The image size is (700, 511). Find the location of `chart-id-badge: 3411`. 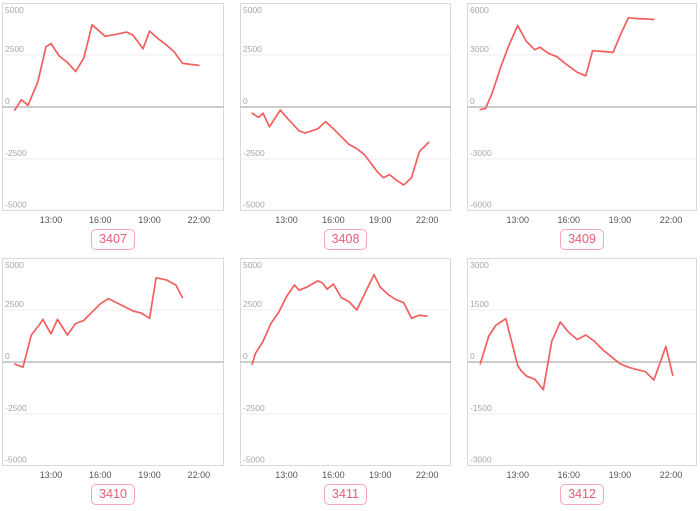

chart-id-badge: 3411 is located at coordinates (345, 494).